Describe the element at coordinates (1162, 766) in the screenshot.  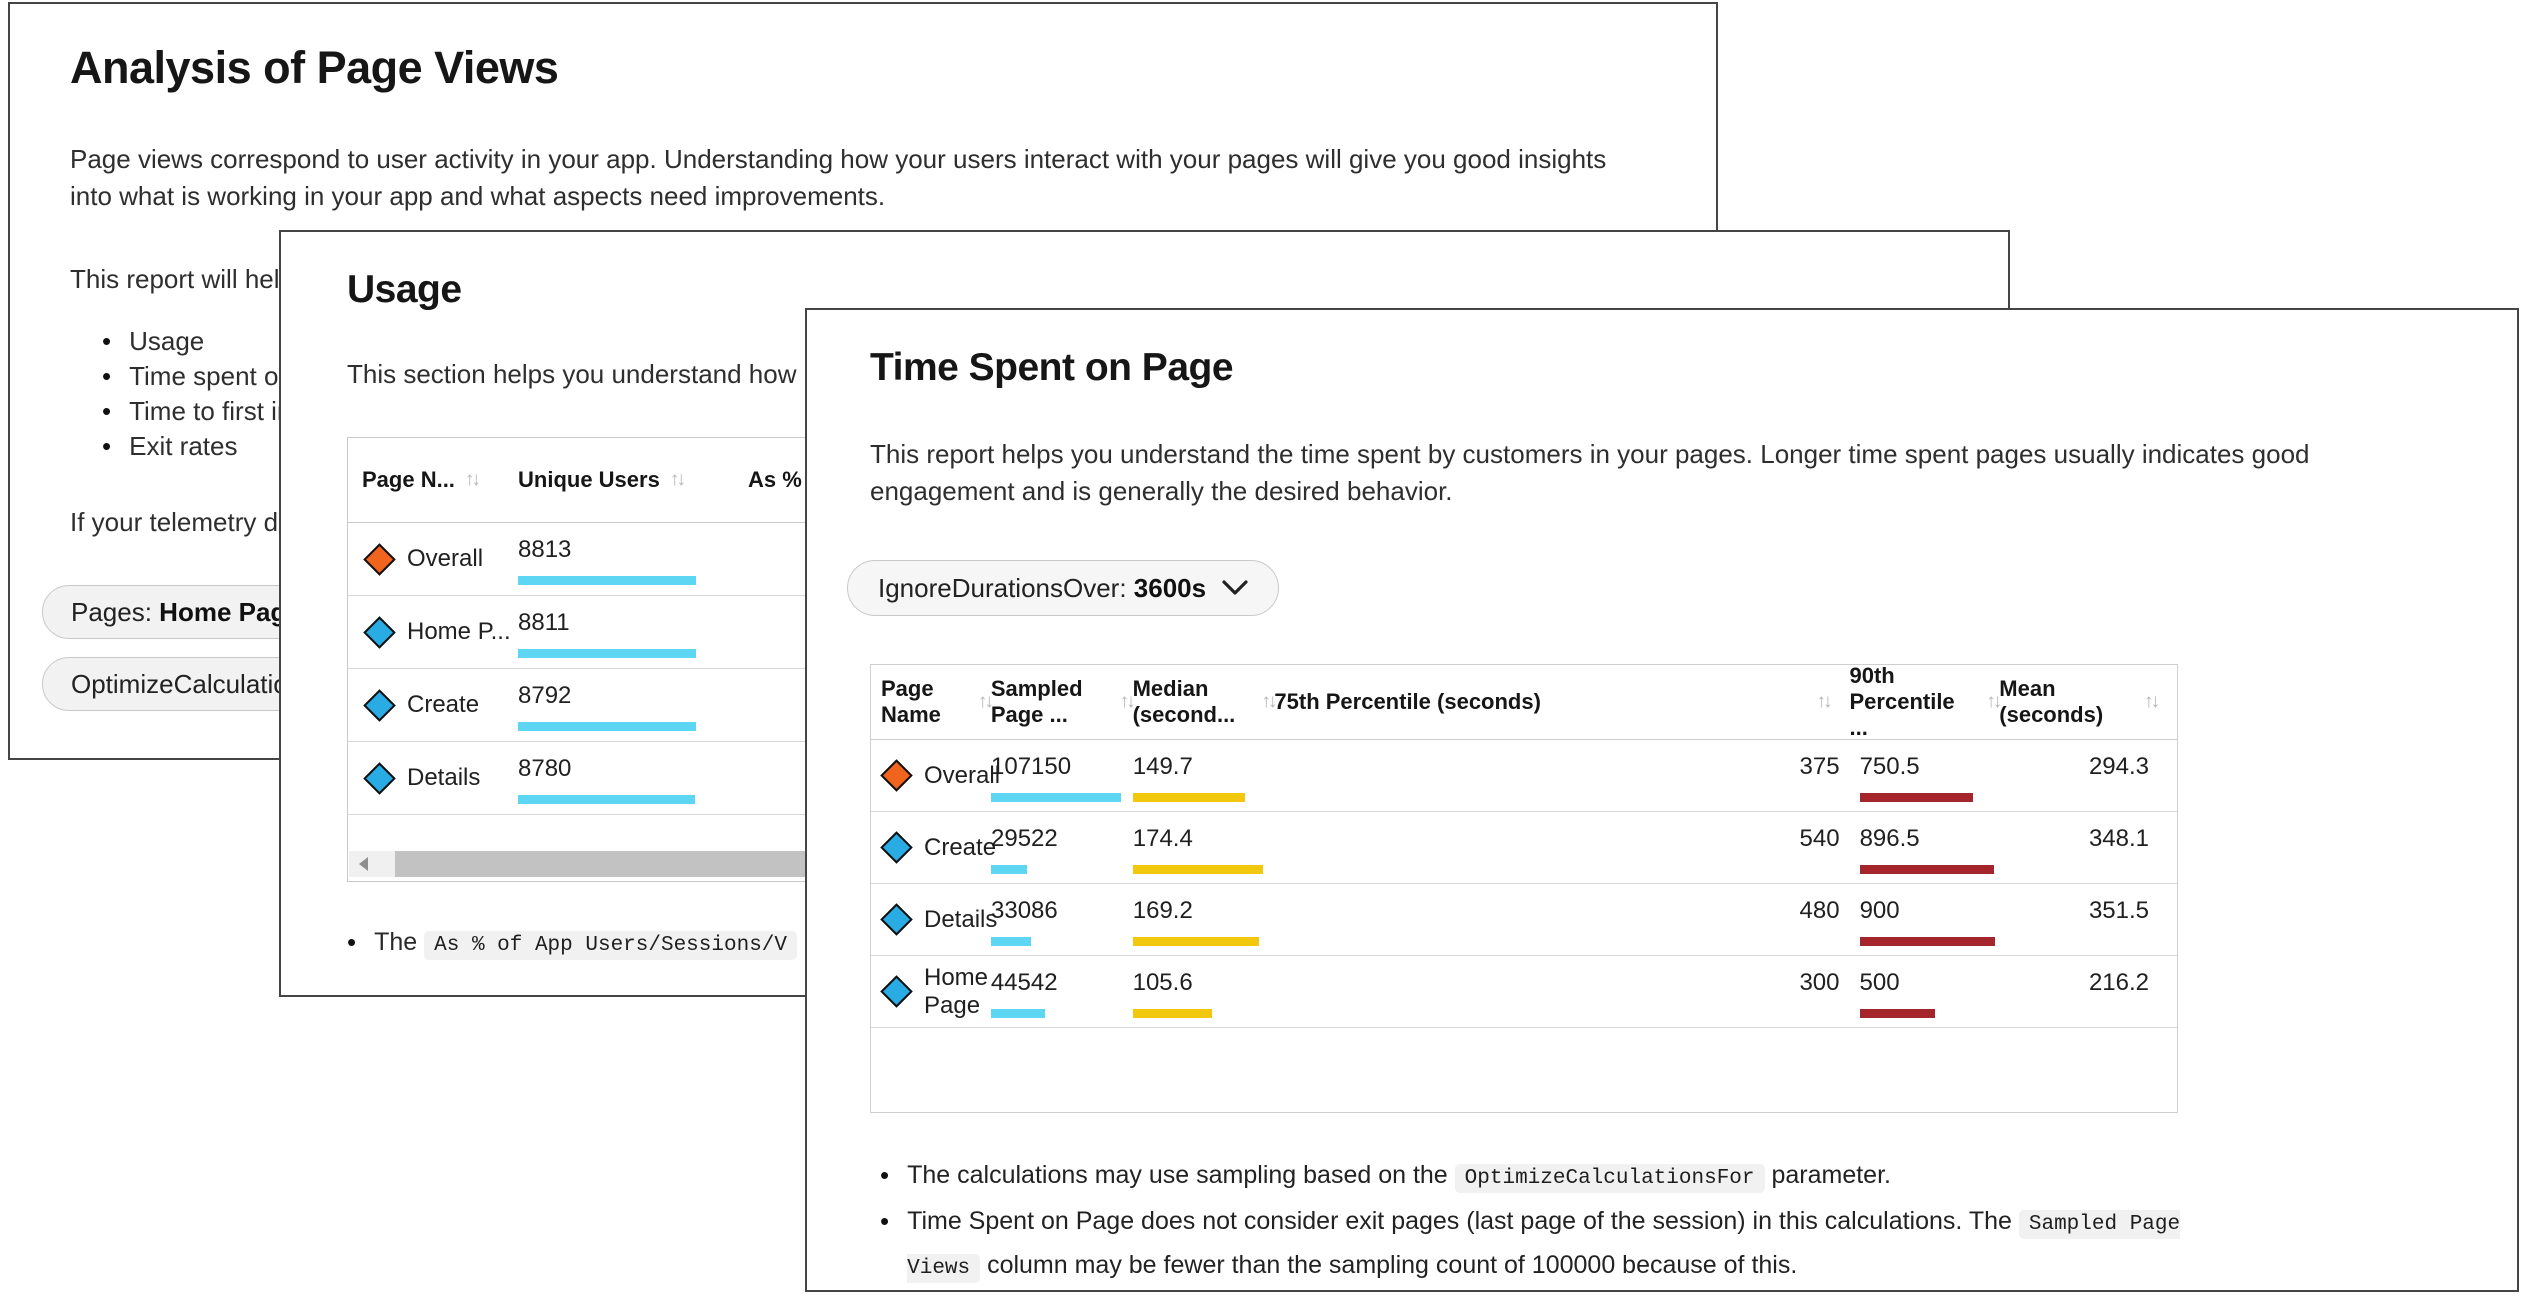
I see `cell-value: 149.7` at that location.